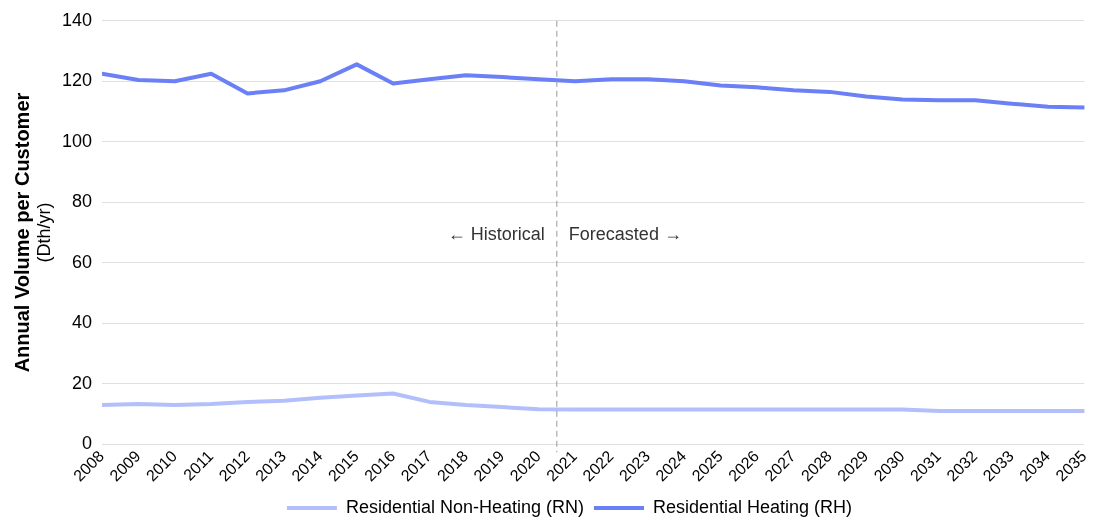 The width and height of the screenshot is (1101, 527). Describe the element at coordinates (82, 382) in the screenshot. I see `y-tick-label: 20` at that location.